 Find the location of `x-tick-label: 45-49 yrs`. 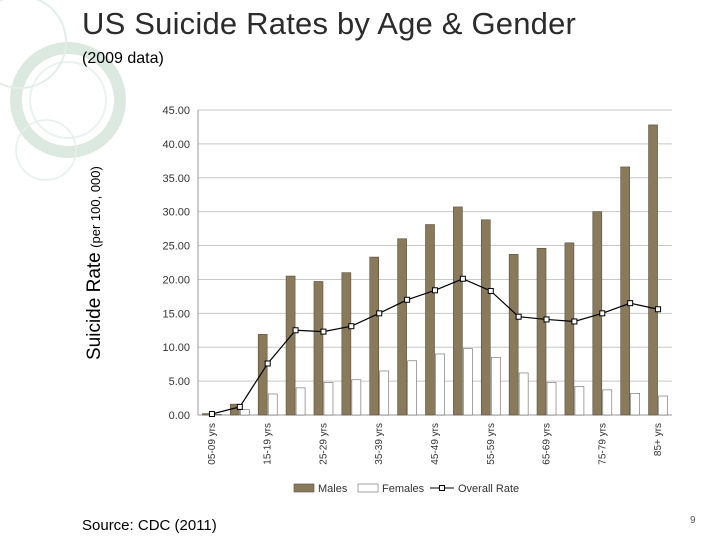

x-tick-label: 45-49 yrs is located at coordinates (435, 444).